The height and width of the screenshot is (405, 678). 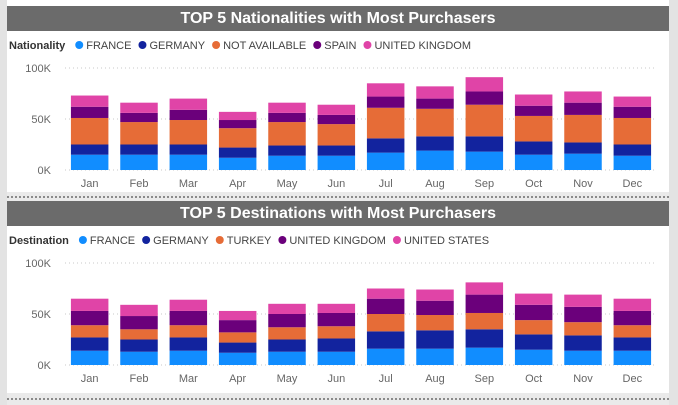 I want to click on bar-stack-mar, so click(x=188, y=332).